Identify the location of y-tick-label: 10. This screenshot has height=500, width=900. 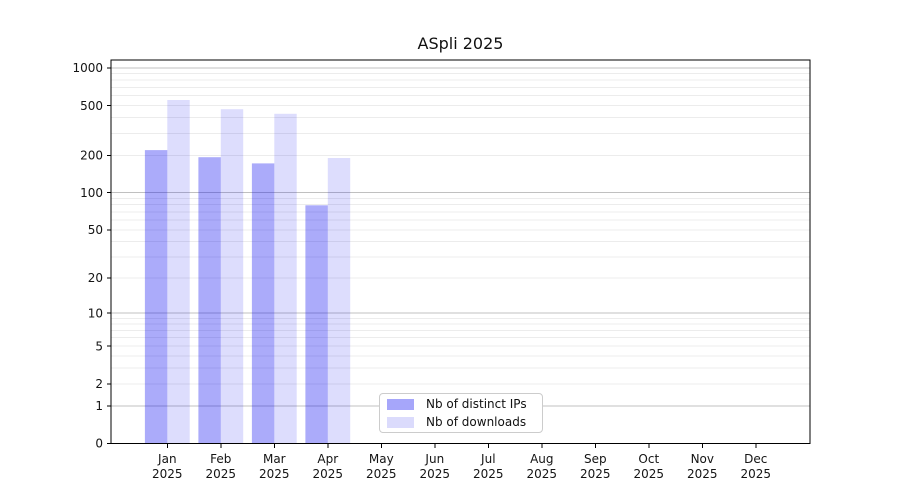
(95, 313).